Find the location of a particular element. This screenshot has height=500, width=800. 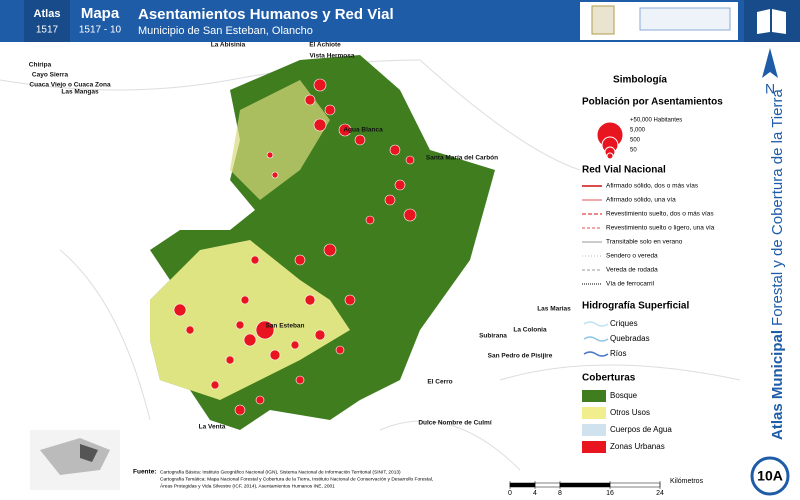

place-label: Las Marias is located at coordinates (554, 309).